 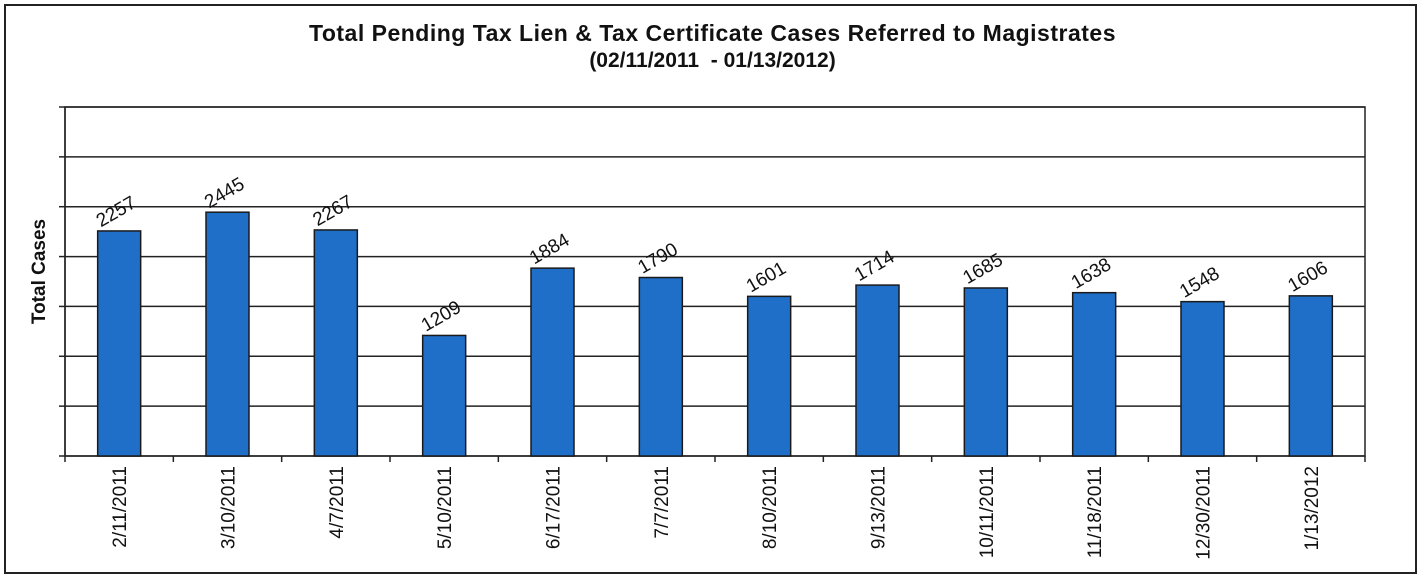 What do you see at coordinates (39, 271) in the screenshot?
I see `y-axis-label: Total Cases` at bounding box center [39, 271].